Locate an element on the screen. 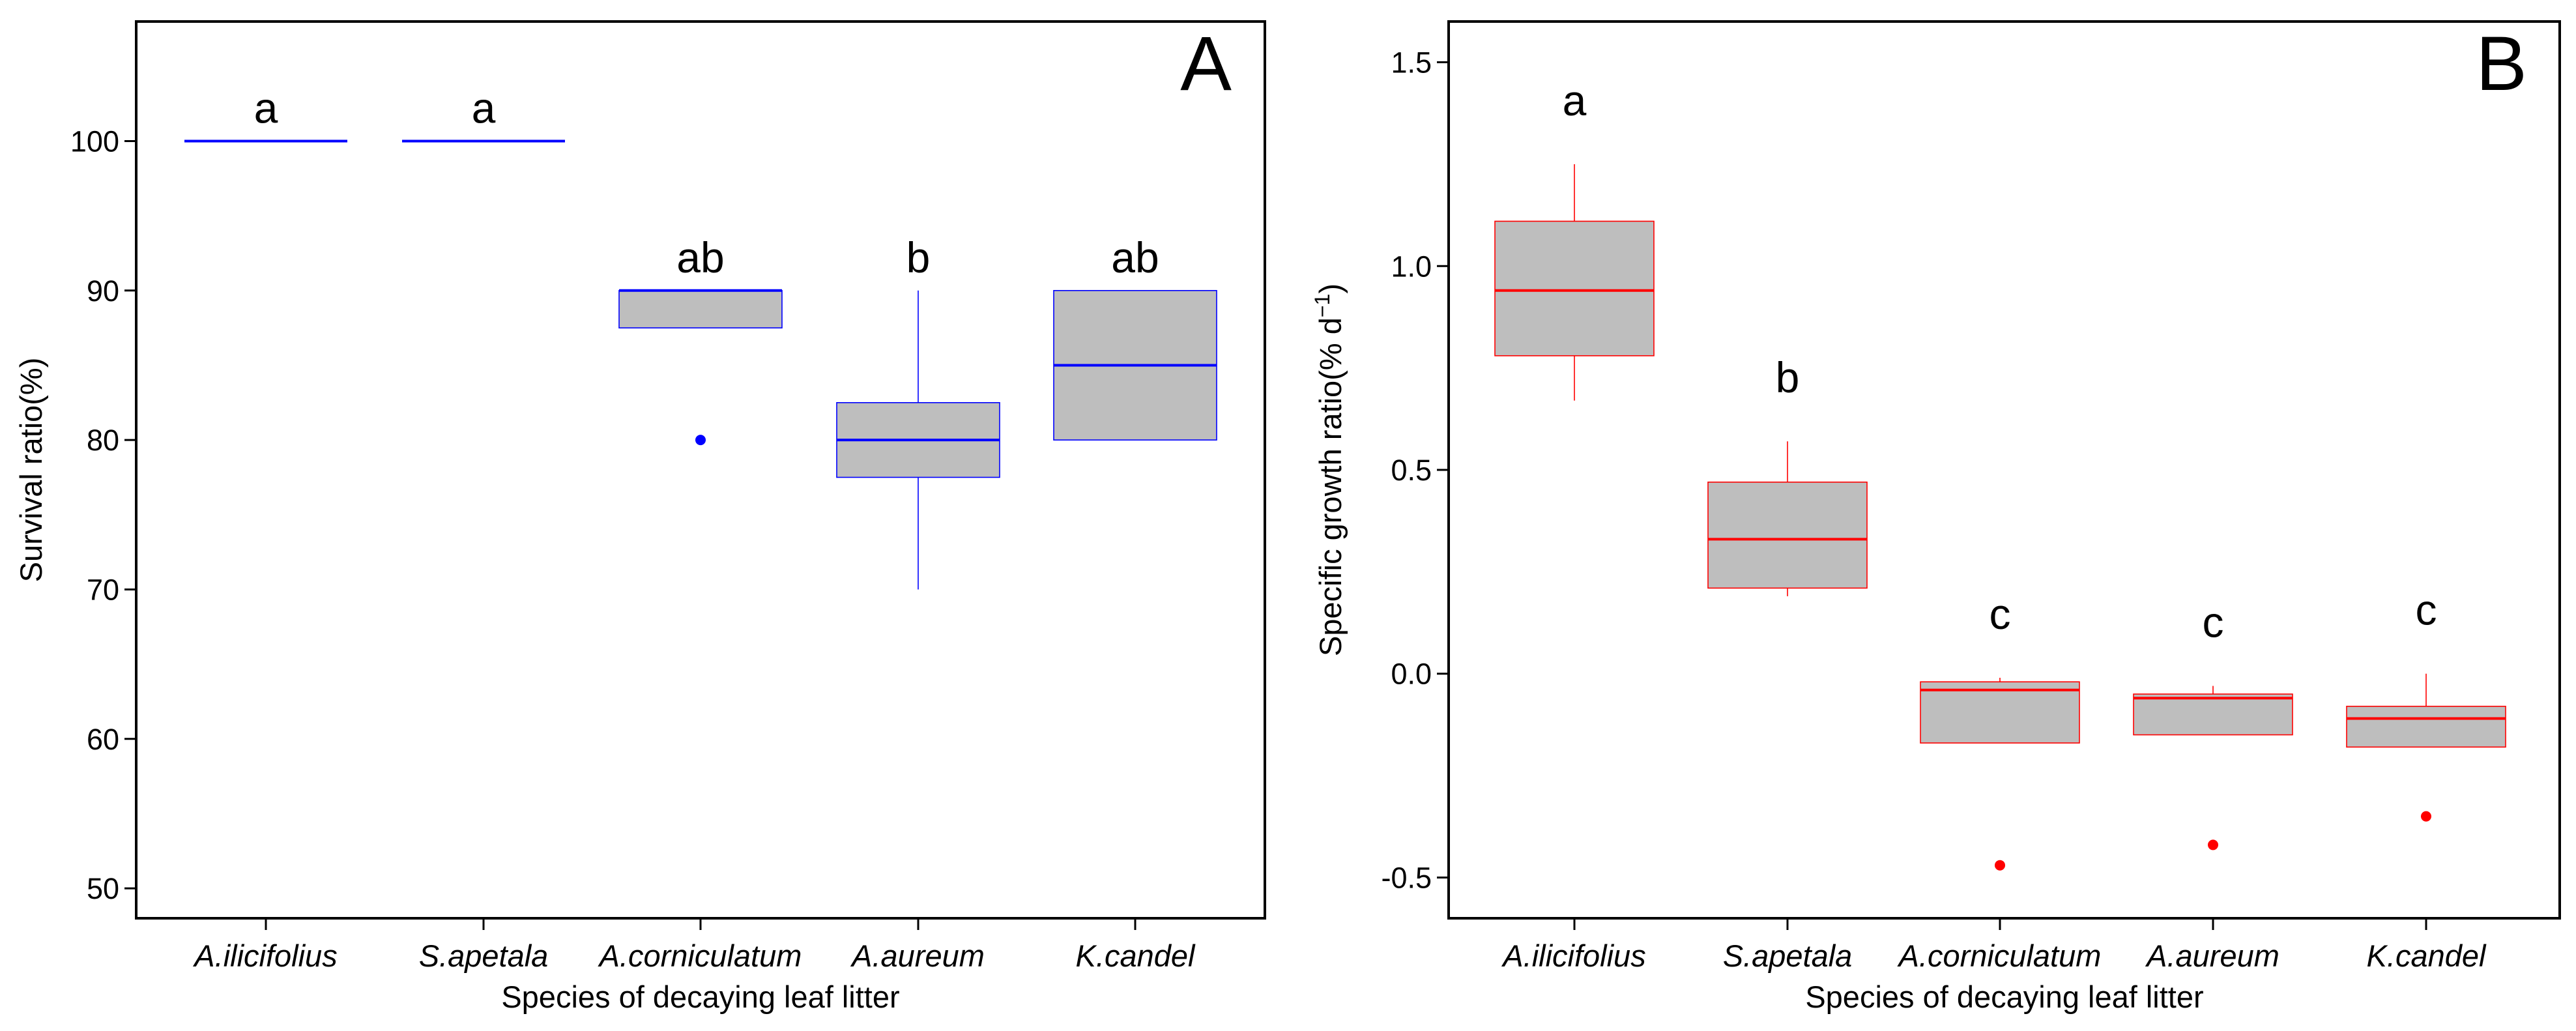  y-axis-title-superscript: −1 is located at coordinates (1322, 305).